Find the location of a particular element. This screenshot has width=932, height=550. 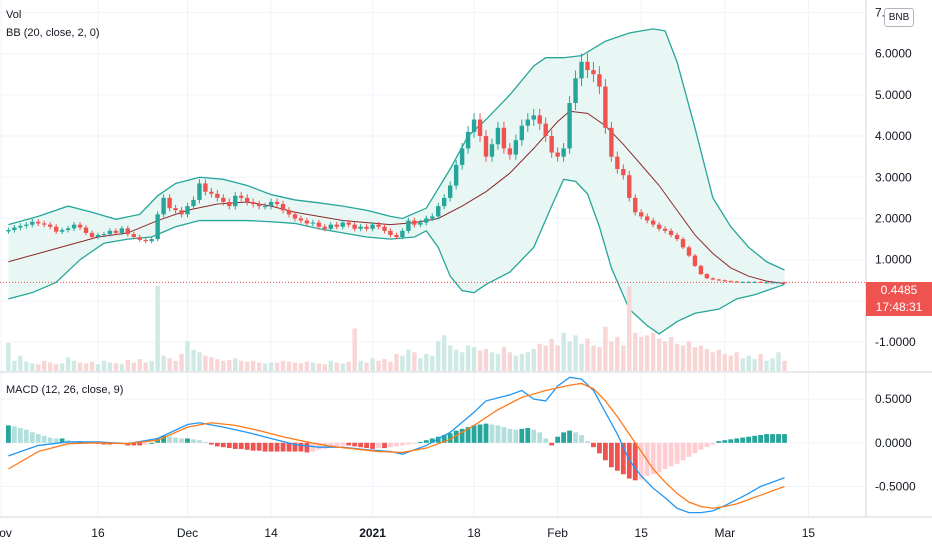

legend-bb: BB (20, close, 2, 0) is located at coordinates (53, 33).